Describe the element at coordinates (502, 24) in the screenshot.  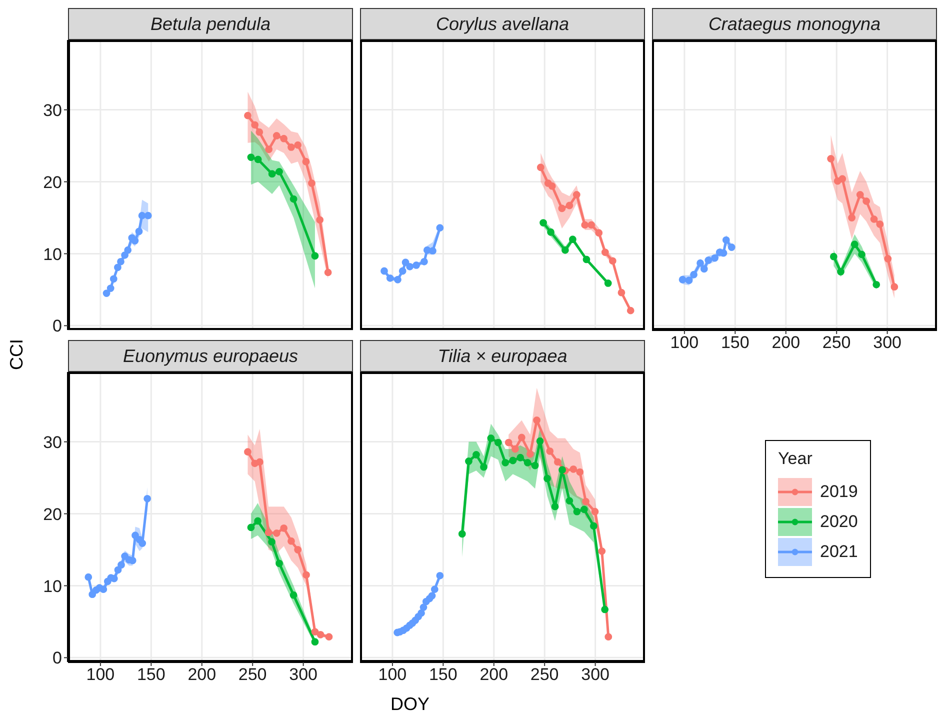
I see `chart-title: Corylus avellana` at that location.